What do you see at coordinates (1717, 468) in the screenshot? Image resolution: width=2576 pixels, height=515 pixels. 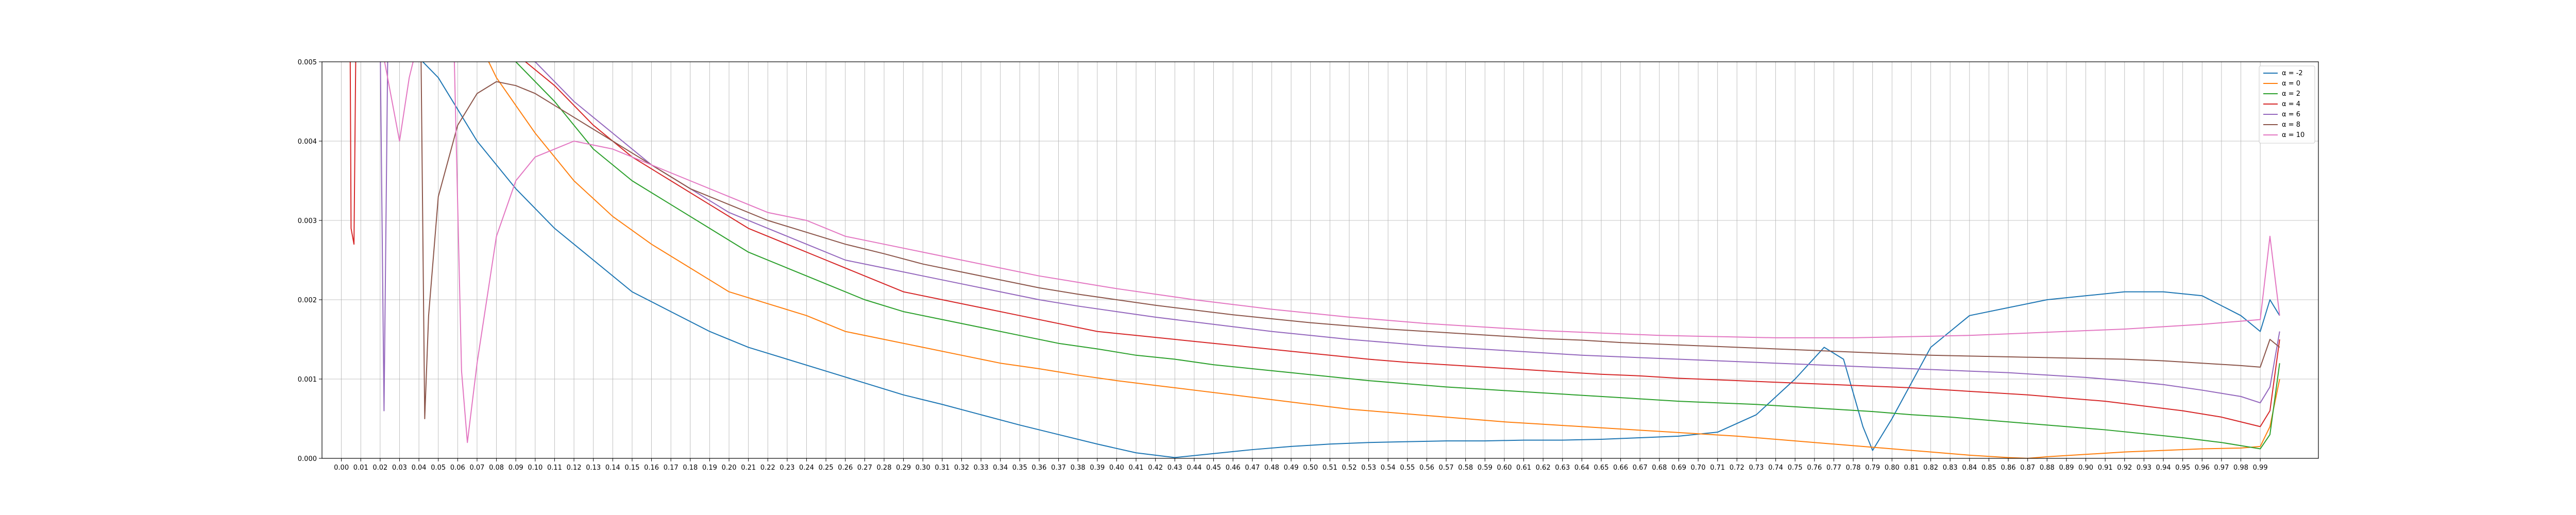 I see `x-tick-label: 0.71` at bounding box center [1717, 468].